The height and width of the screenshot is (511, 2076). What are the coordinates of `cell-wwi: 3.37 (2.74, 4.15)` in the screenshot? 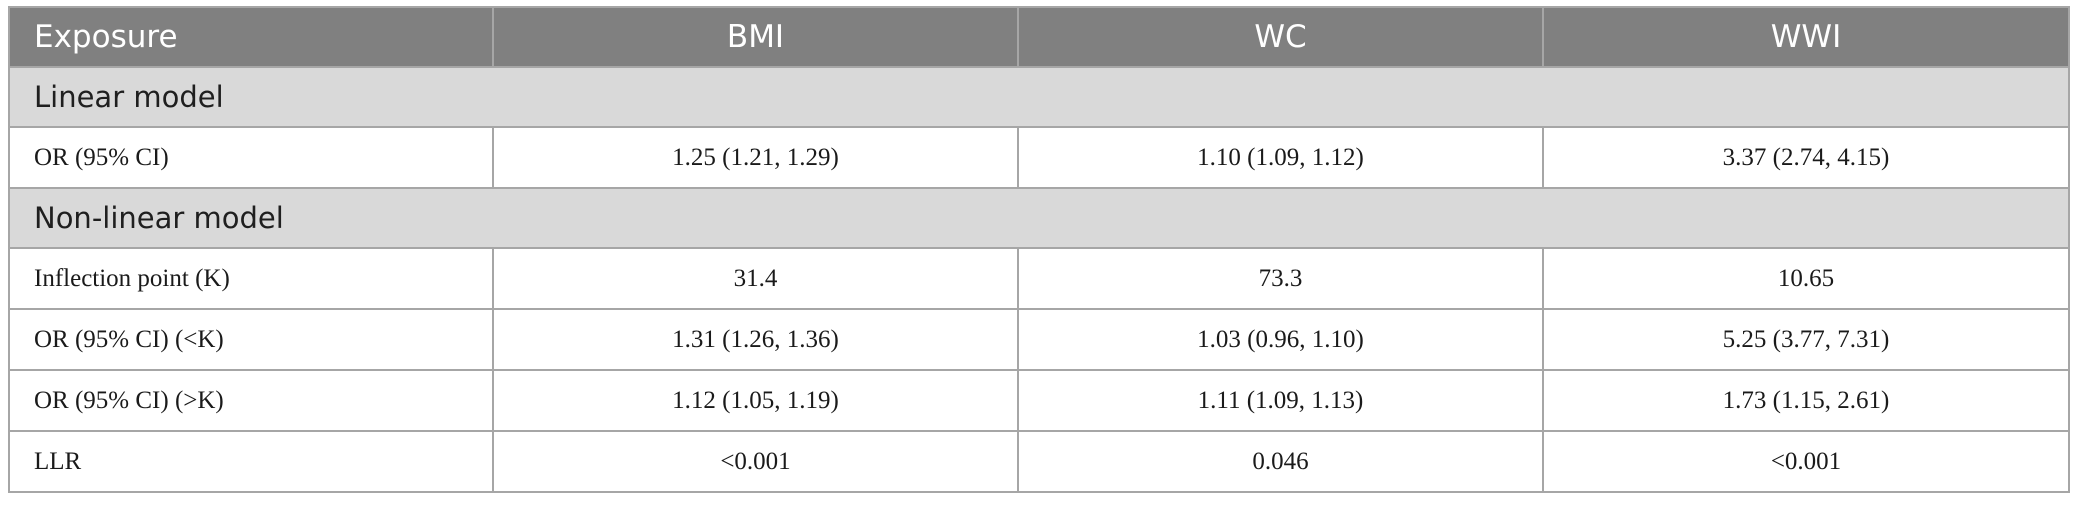 It's located at (1806, 157).